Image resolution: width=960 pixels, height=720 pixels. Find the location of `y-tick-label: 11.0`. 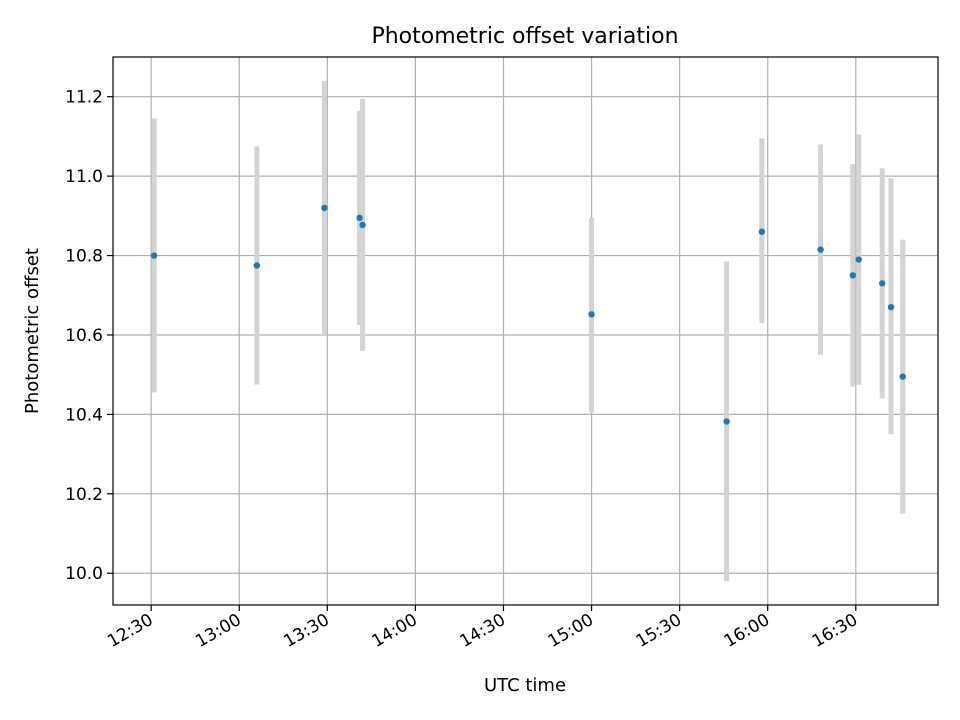

y-tick-label: 11.0 is located at coordinates (84, 177).